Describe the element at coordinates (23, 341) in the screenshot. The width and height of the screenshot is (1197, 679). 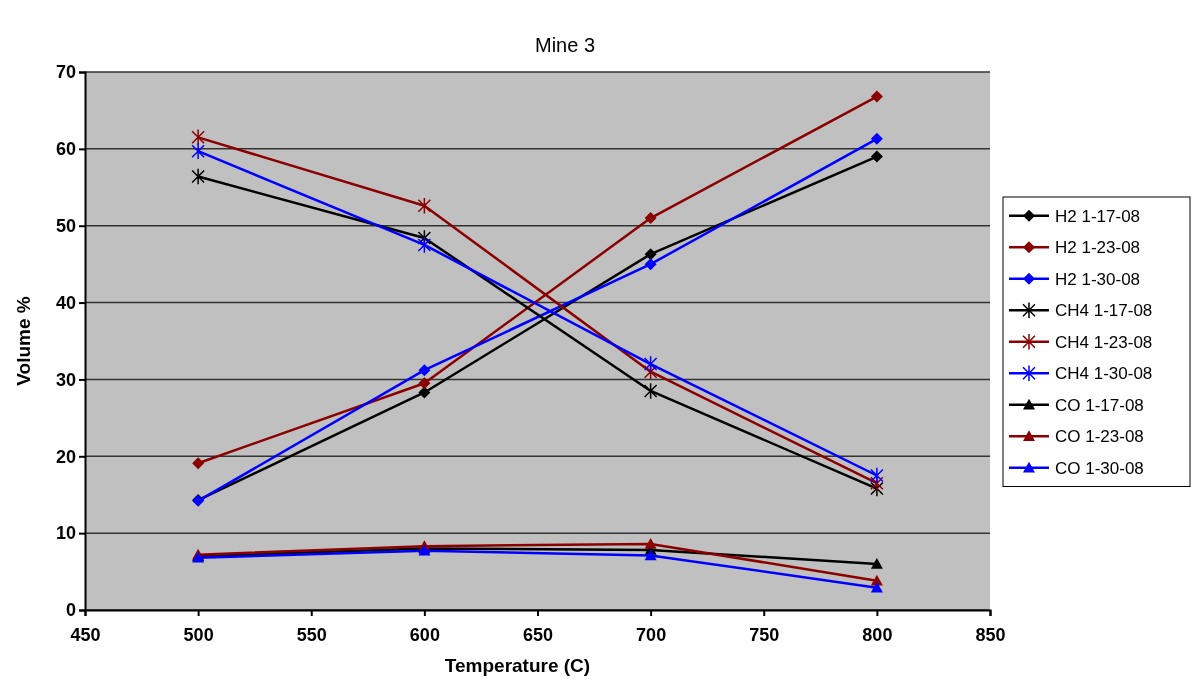
I see `y-axis-title: Volume %` at that location.